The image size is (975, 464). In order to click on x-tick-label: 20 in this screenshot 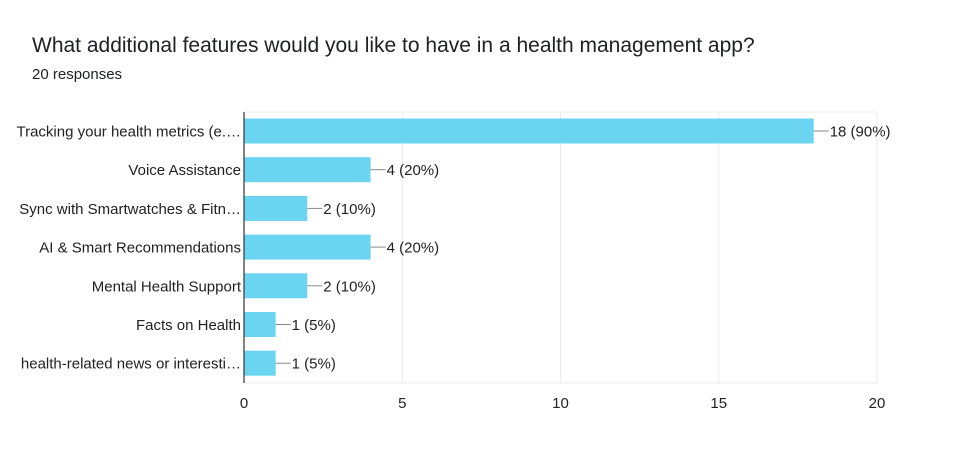, I will do `click(877, 403)`.